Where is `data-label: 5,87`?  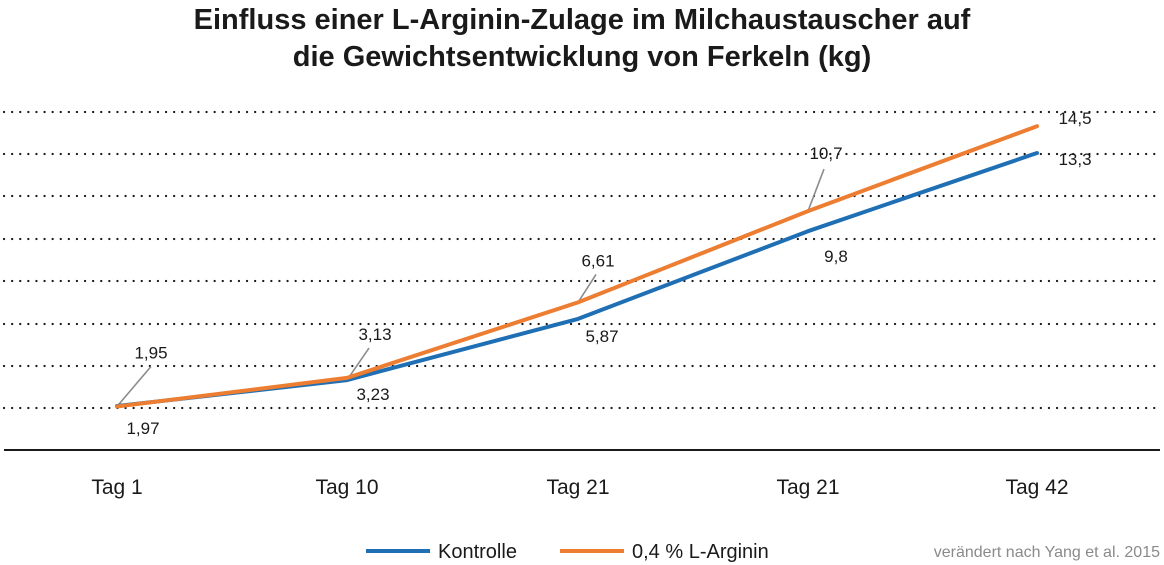
data-label: 5,87 is located at coordinates (601, 336).